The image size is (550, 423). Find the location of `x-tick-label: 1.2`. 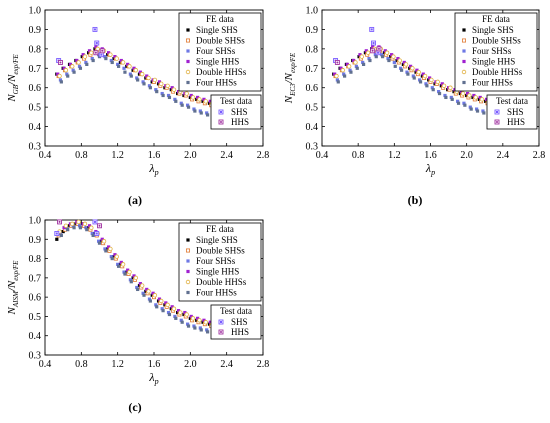

x-tick-label: 1.2 is located at coordinates (117, 155).